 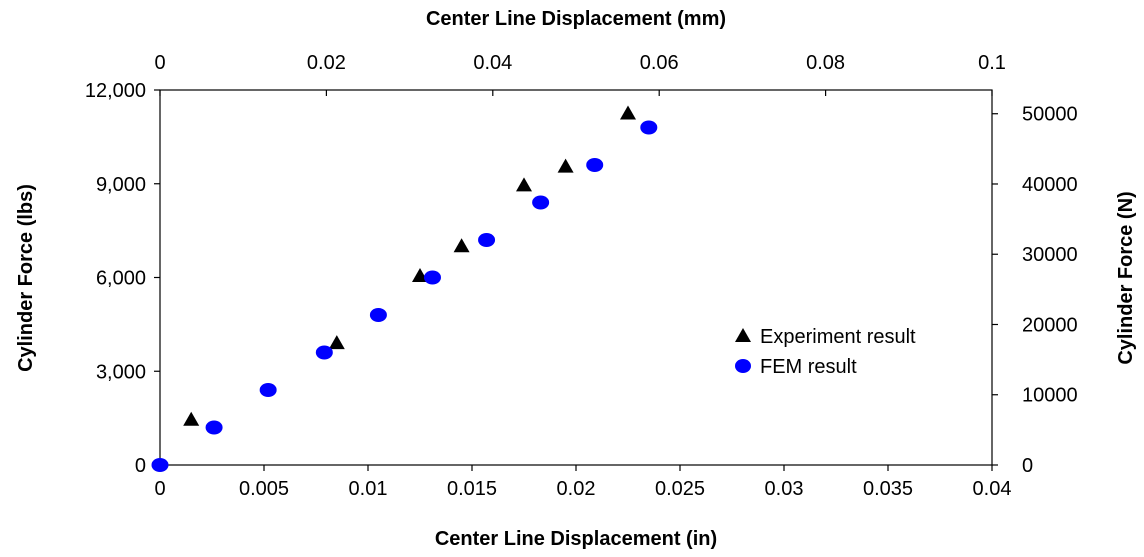 I want to click on x-tick-label: 0.035, so click(x=888, y=489).